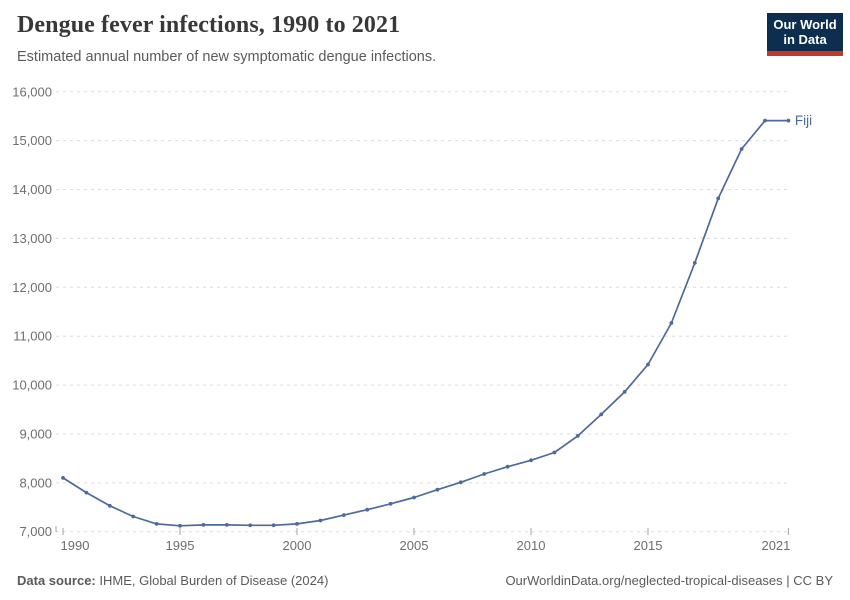 Image resolution: width=850 pixels, height=600 pixels. I want to click on x-axis-tick-label: 2000, so click(297, 545).